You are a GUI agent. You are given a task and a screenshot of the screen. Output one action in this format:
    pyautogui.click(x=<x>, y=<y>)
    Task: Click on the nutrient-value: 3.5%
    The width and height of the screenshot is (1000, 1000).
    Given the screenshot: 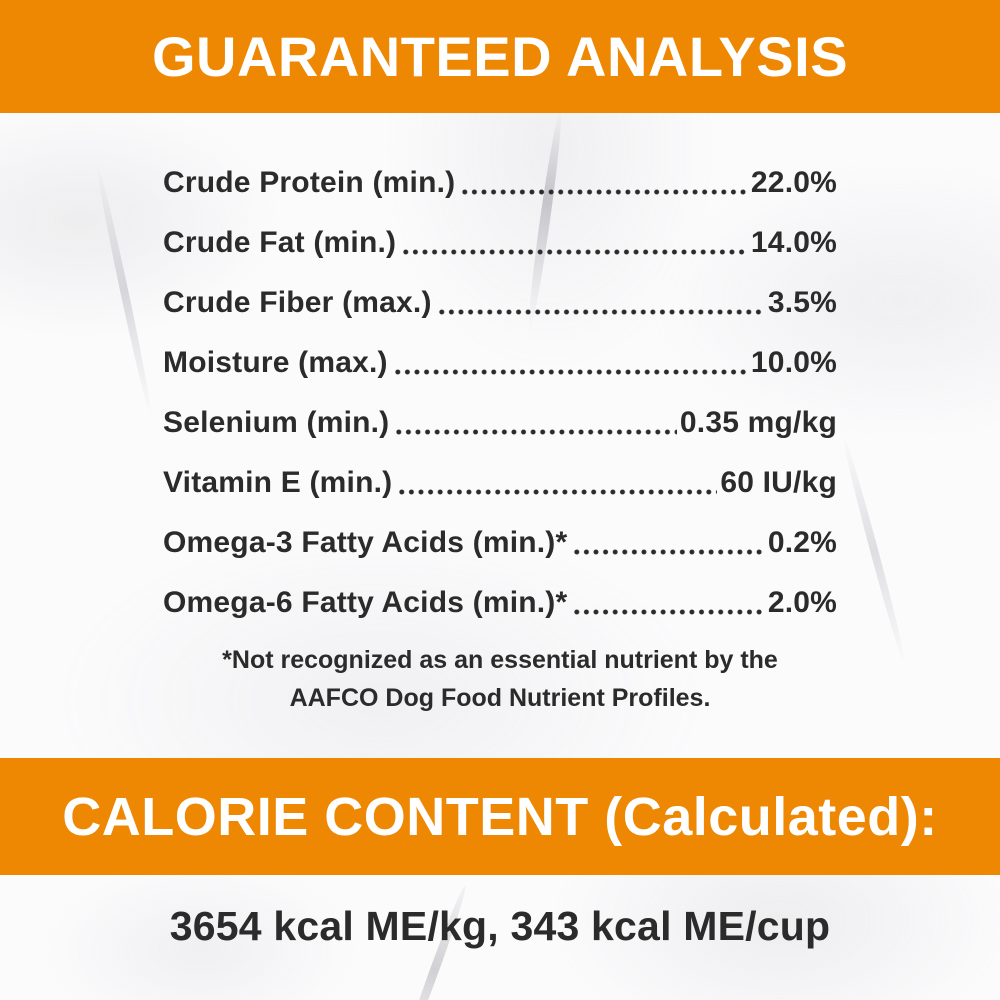 What is the action you would take?
    pyautogui.click(x=802, y=302)
    